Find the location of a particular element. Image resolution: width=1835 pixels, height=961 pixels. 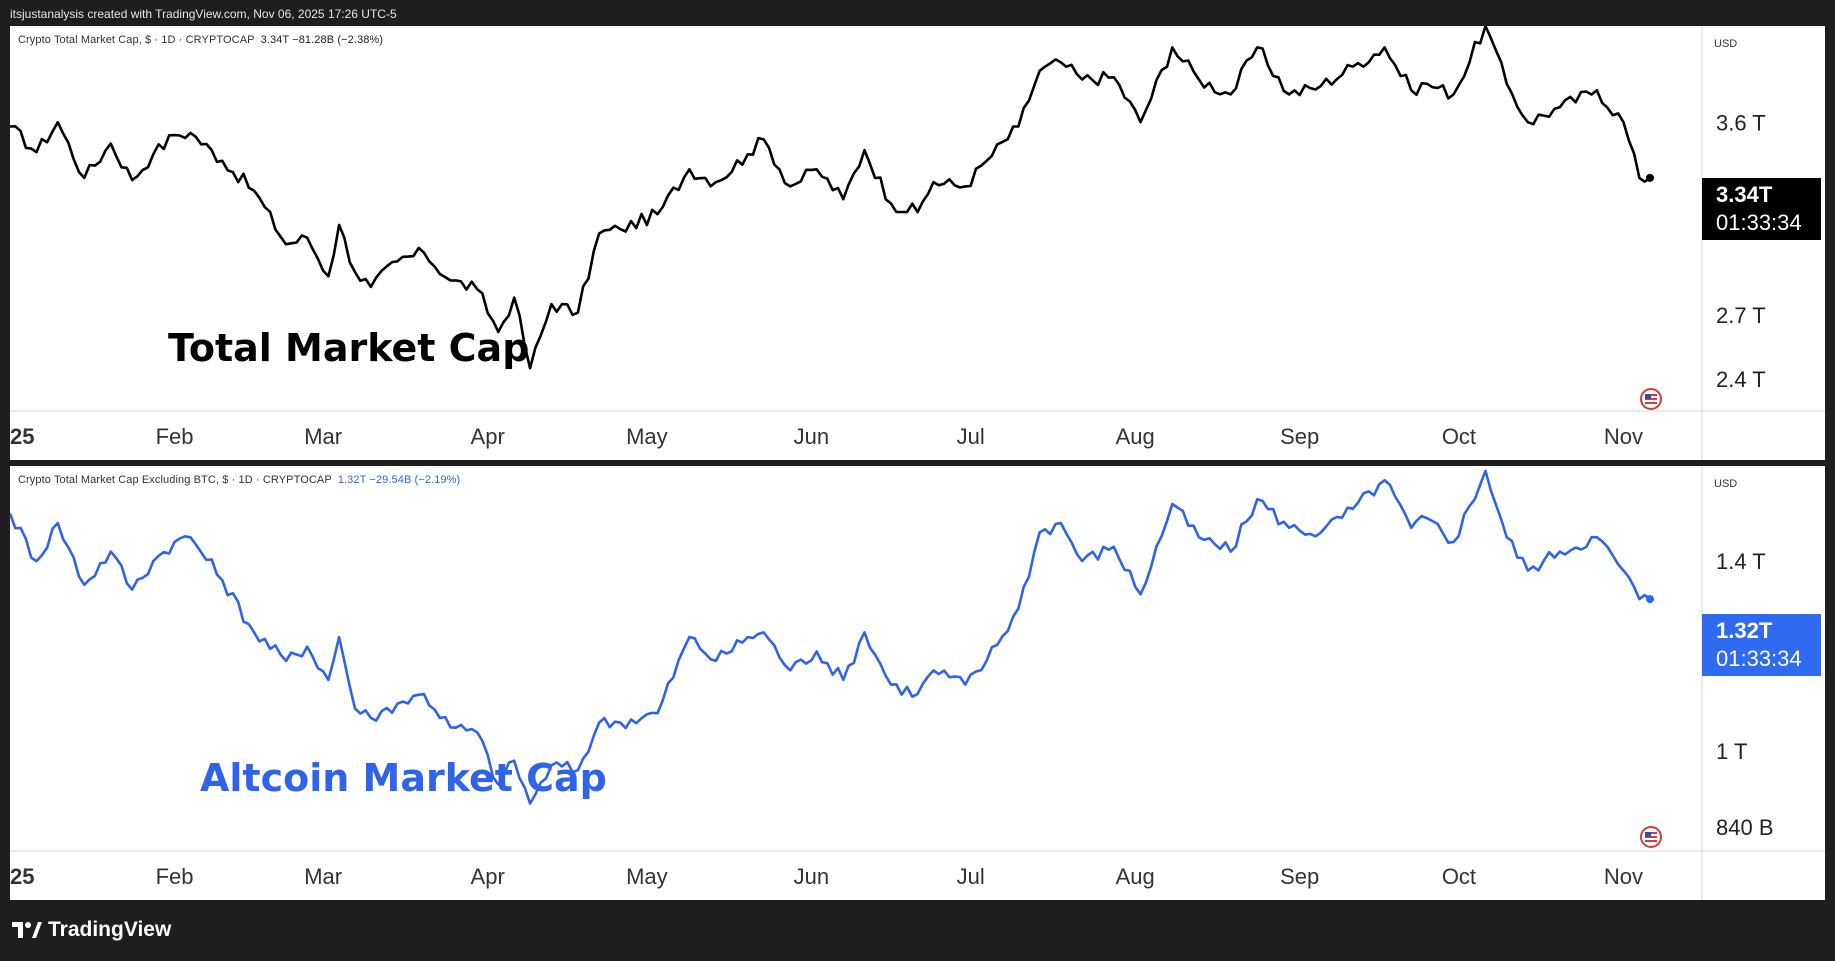

pane2-countdown: 01:33:34 is located at coordinates (1759, 658).